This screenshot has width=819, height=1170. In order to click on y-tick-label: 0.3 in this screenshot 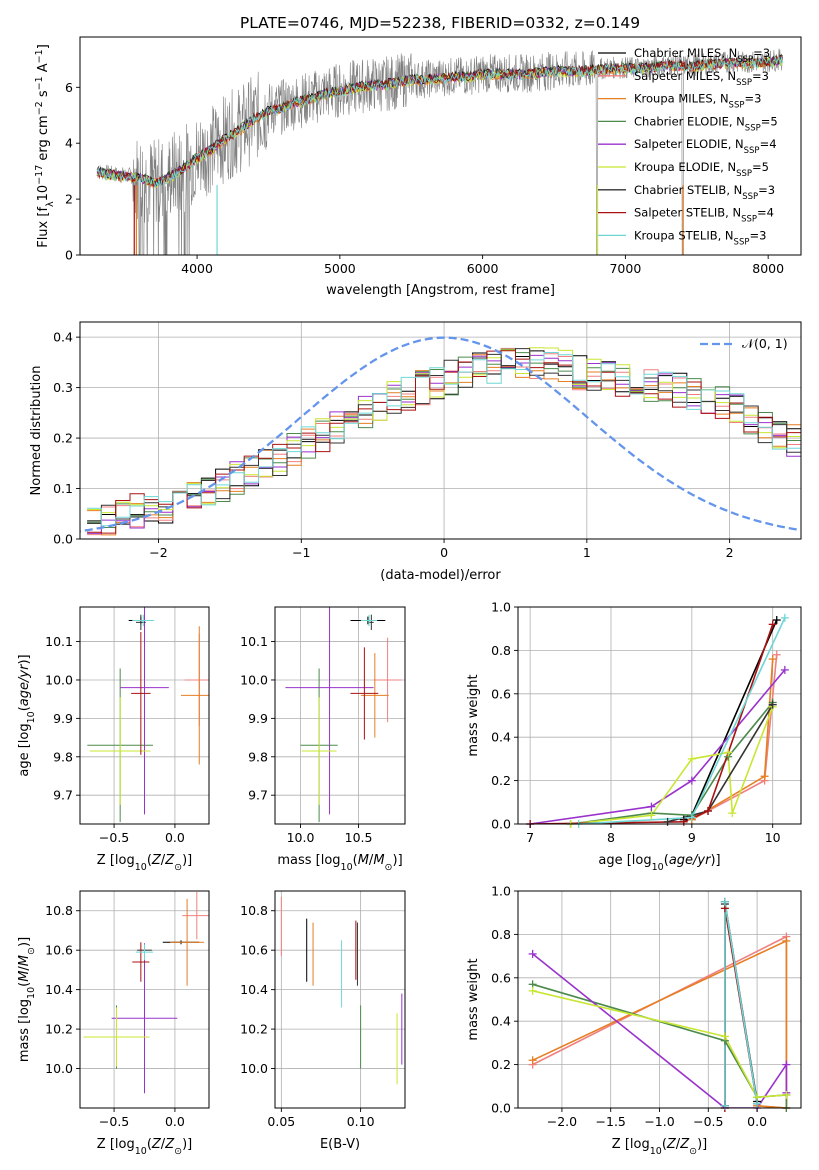, I will do `click(63, 387)`.